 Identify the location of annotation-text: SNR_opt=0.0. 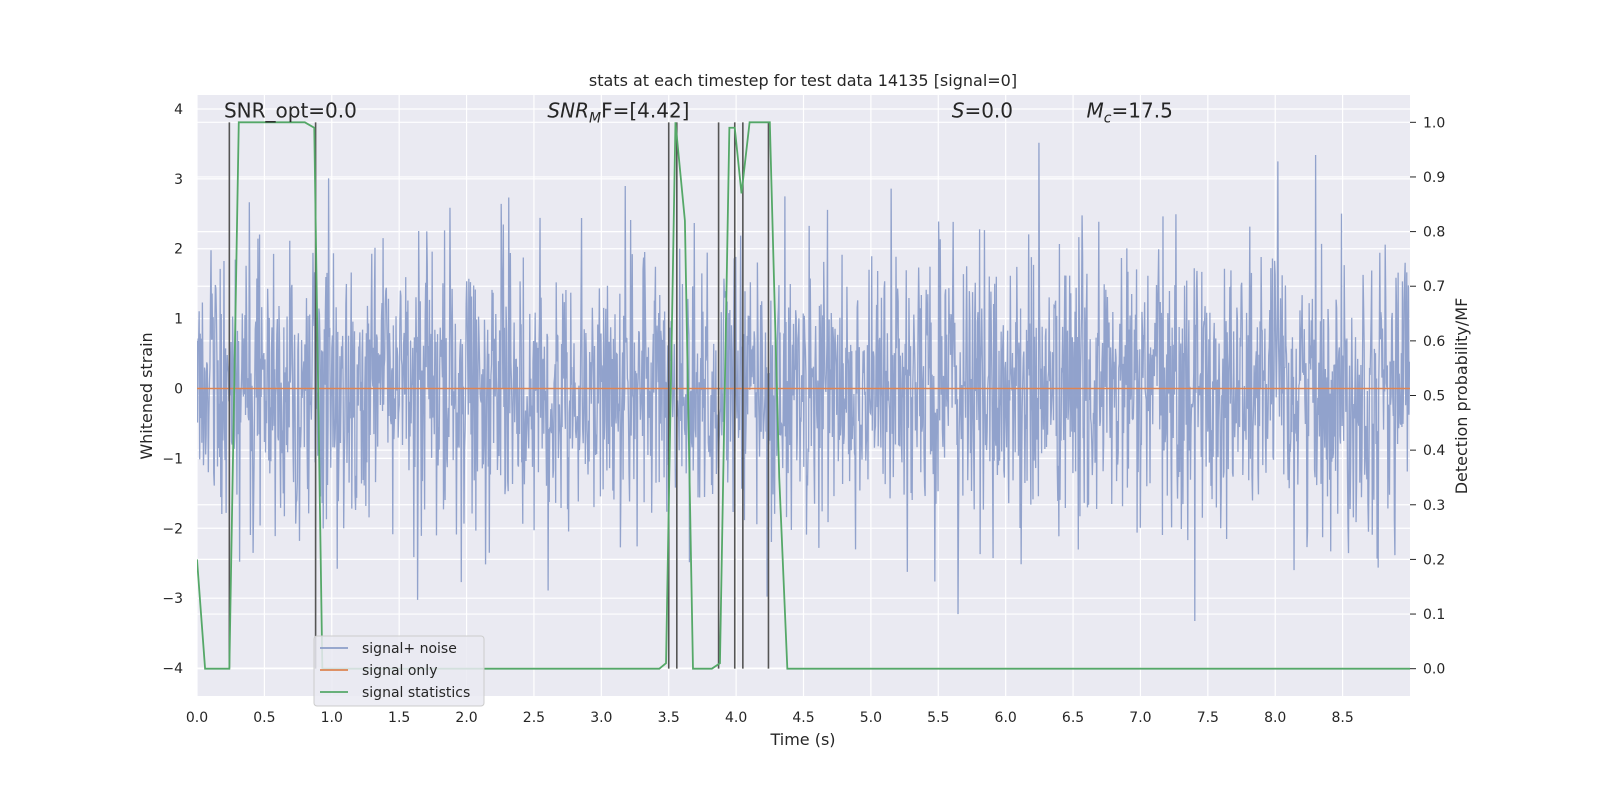
(290, 110).